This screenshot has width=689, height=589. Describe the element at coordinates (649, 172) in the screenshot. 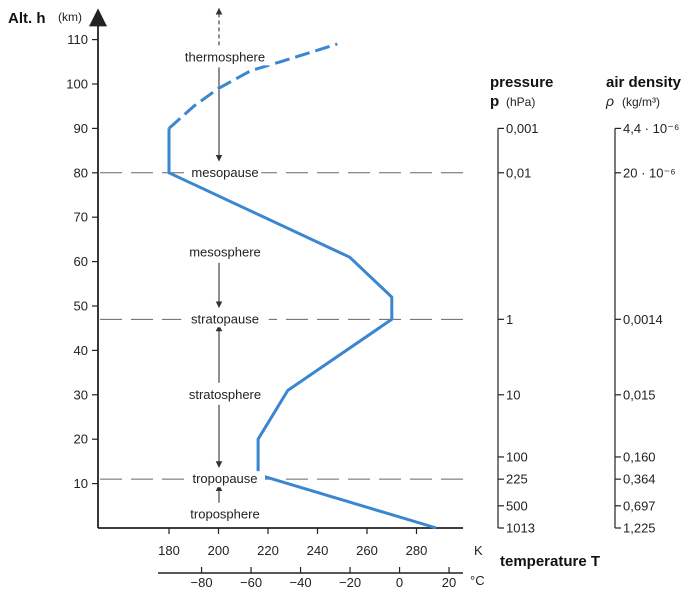

I see `density-tick-label: 20 · 10⁻⁶` at that location.